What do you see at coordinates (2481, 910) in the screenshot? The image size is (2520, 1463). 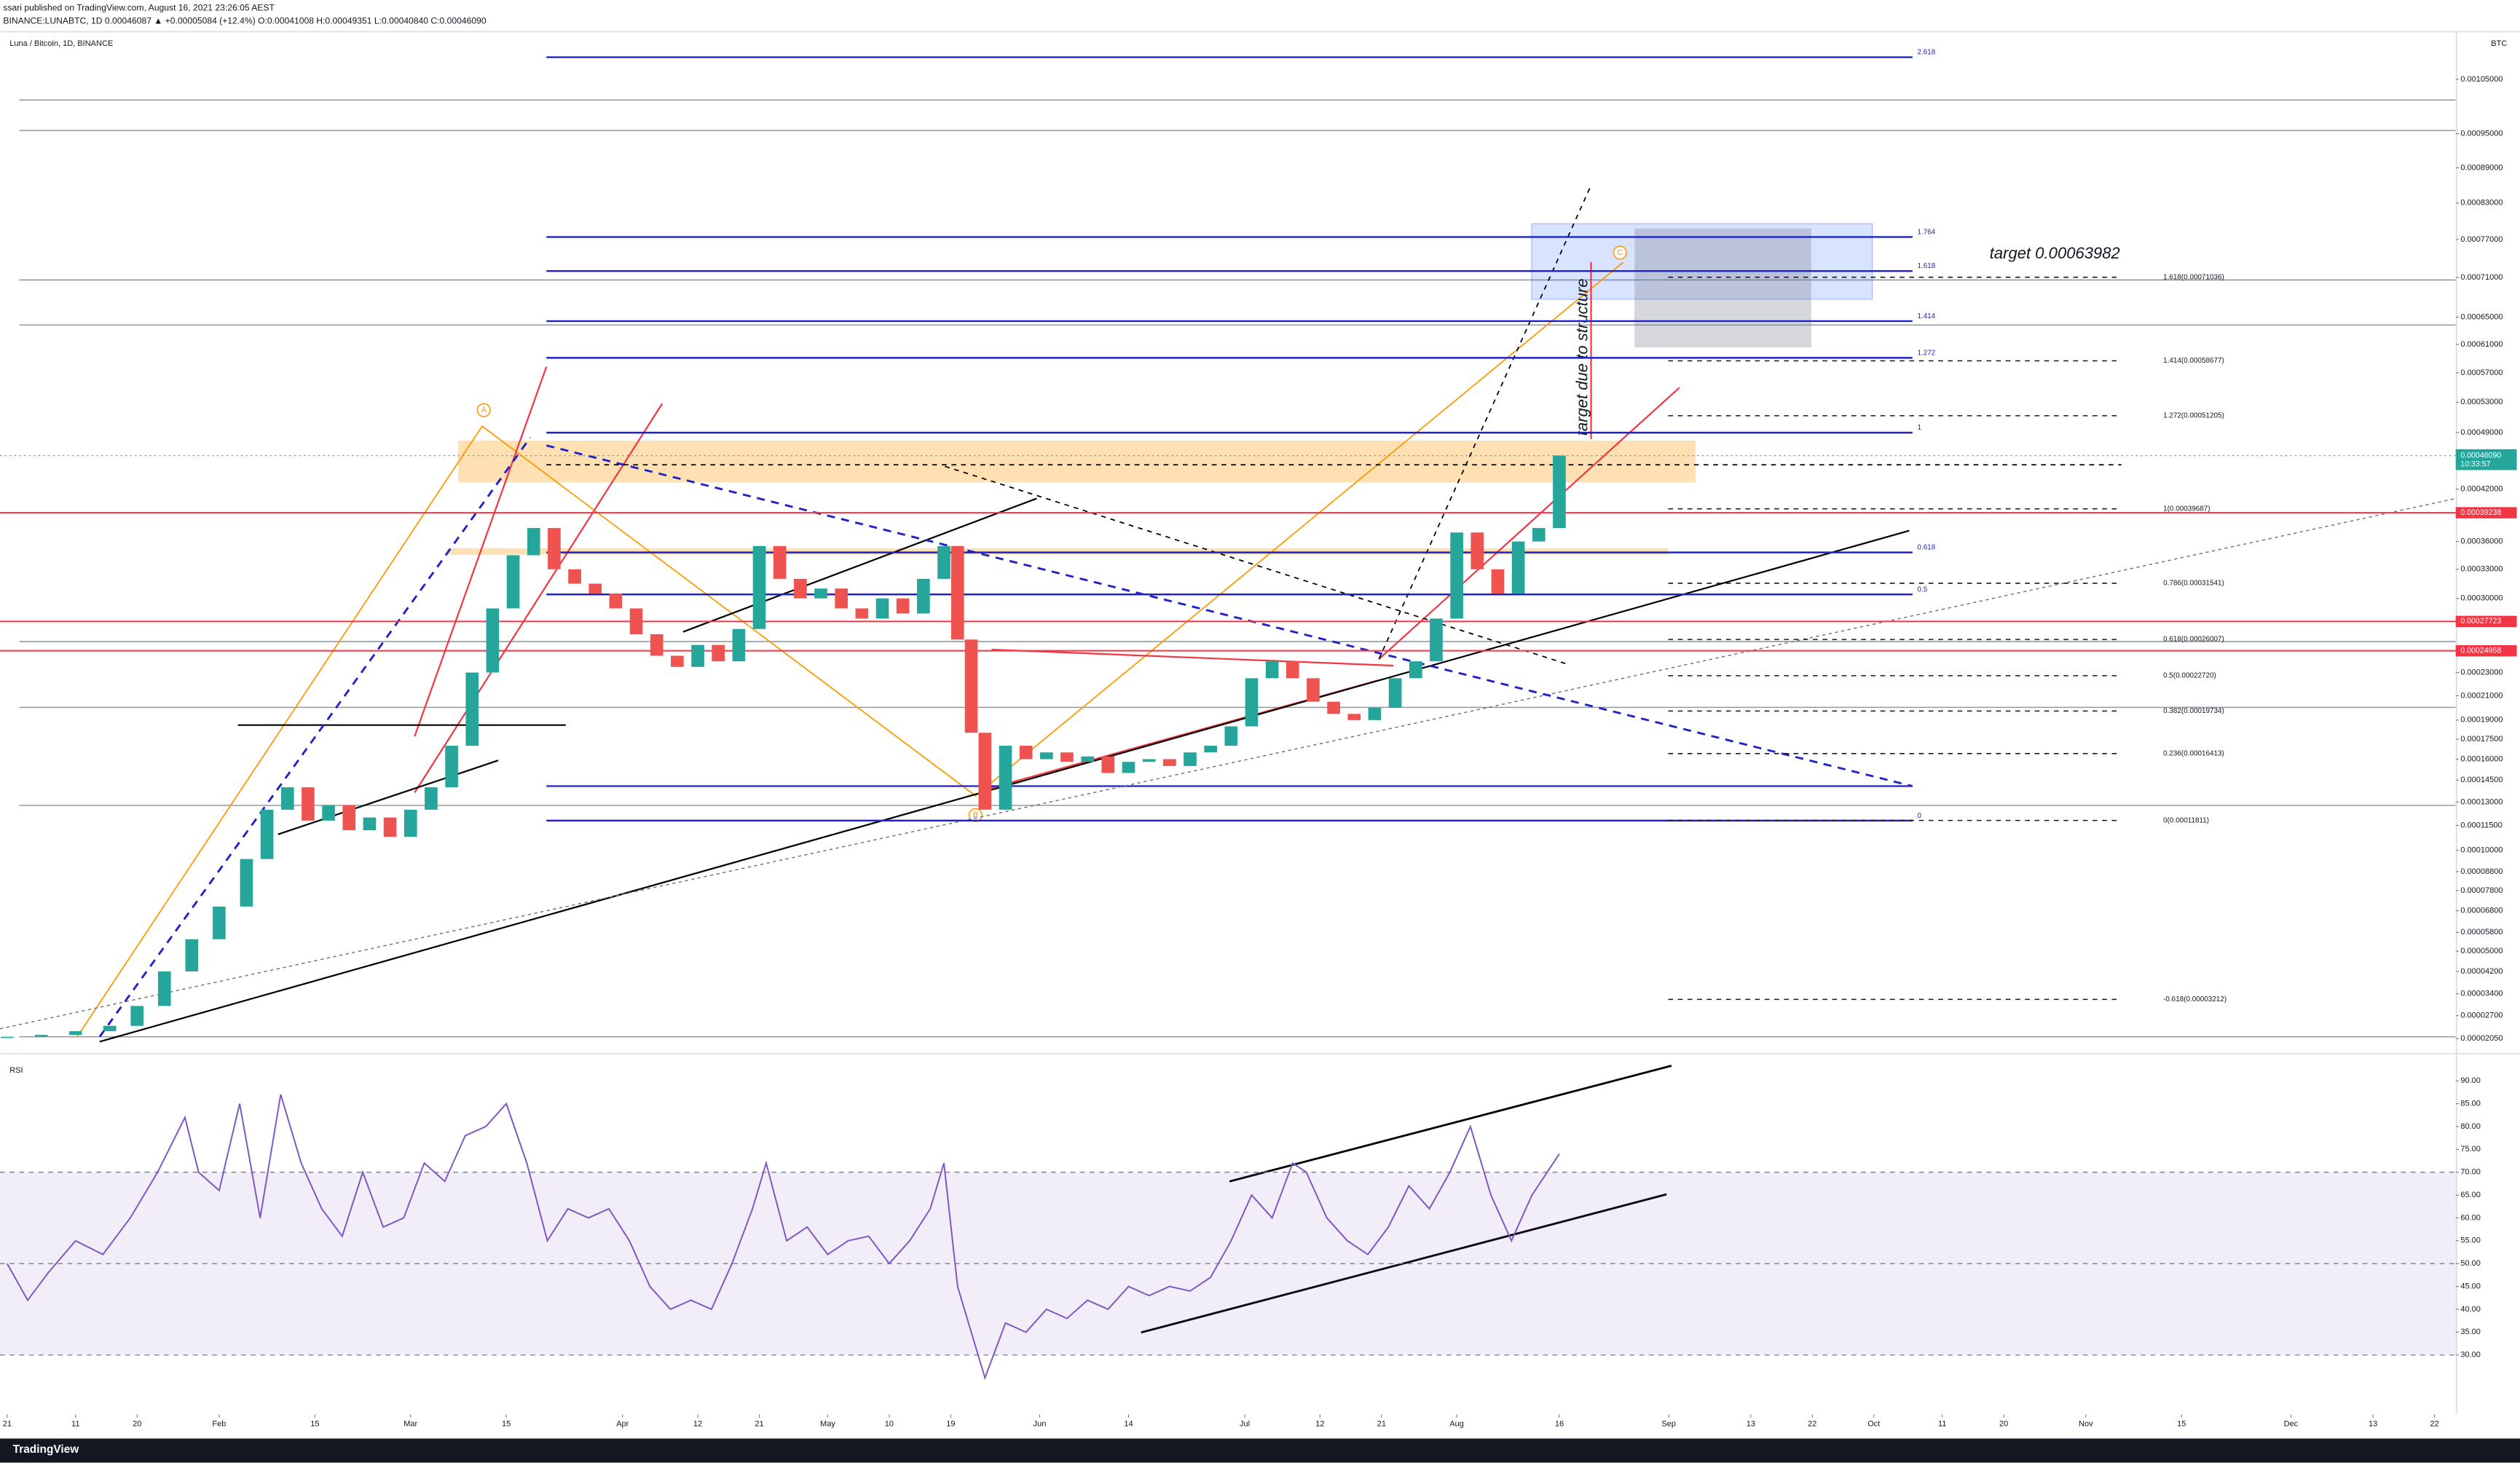 I see `y-tick-label: 0.00006800` at bounding box center [2481, 910].